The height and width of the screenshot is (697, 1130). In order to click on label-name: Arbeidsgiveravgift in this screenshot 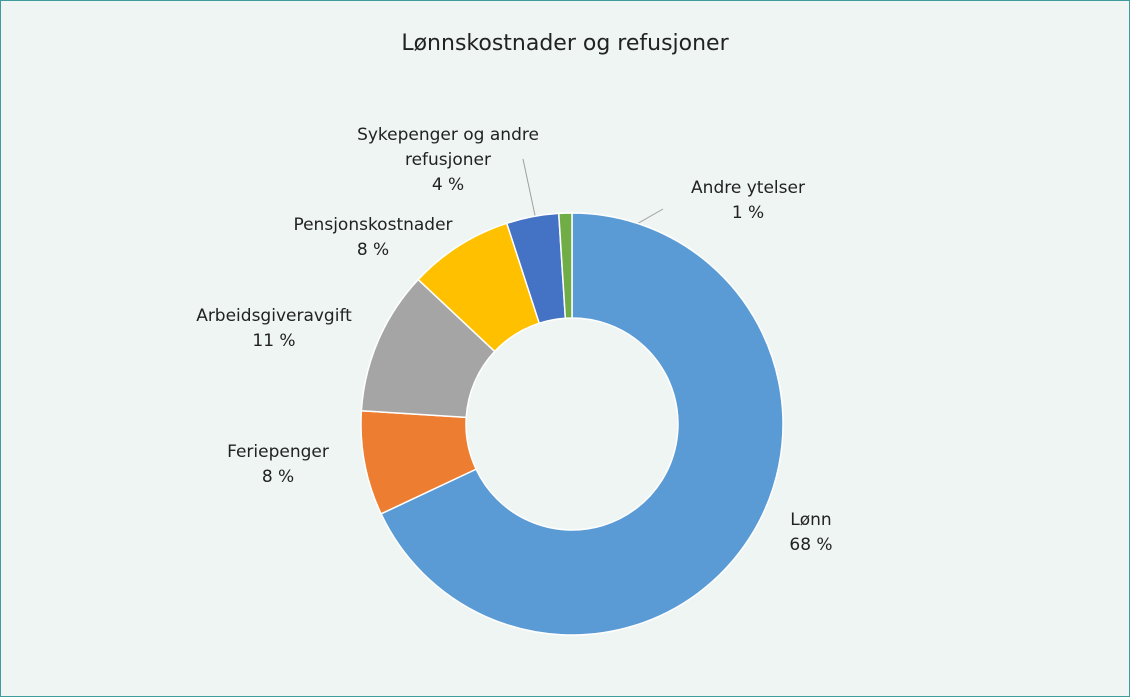, I will do `click(274, 316)`.